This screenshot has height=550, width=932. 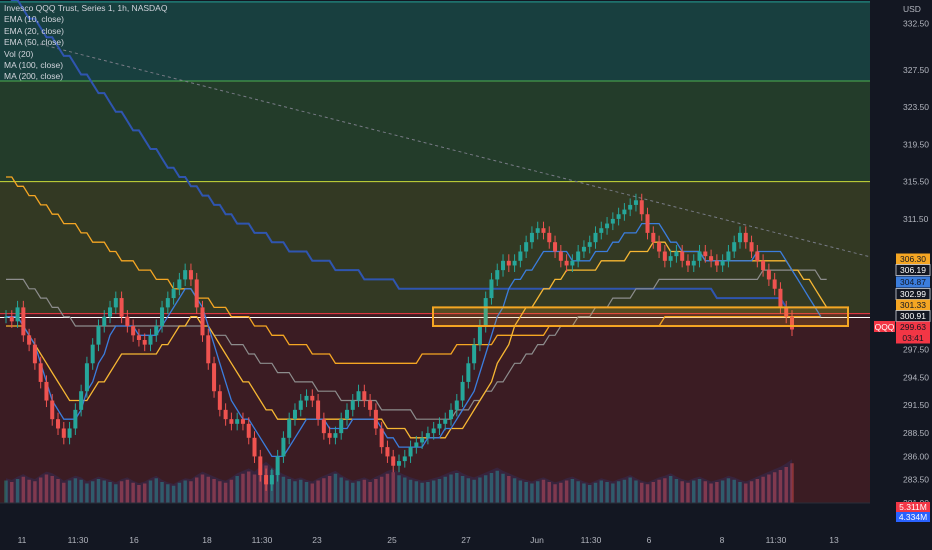 What do you see at coordinates (262, 540) in the screenshot?
I see `x-tick-label: 11:30` at bounding box center [262, 540].